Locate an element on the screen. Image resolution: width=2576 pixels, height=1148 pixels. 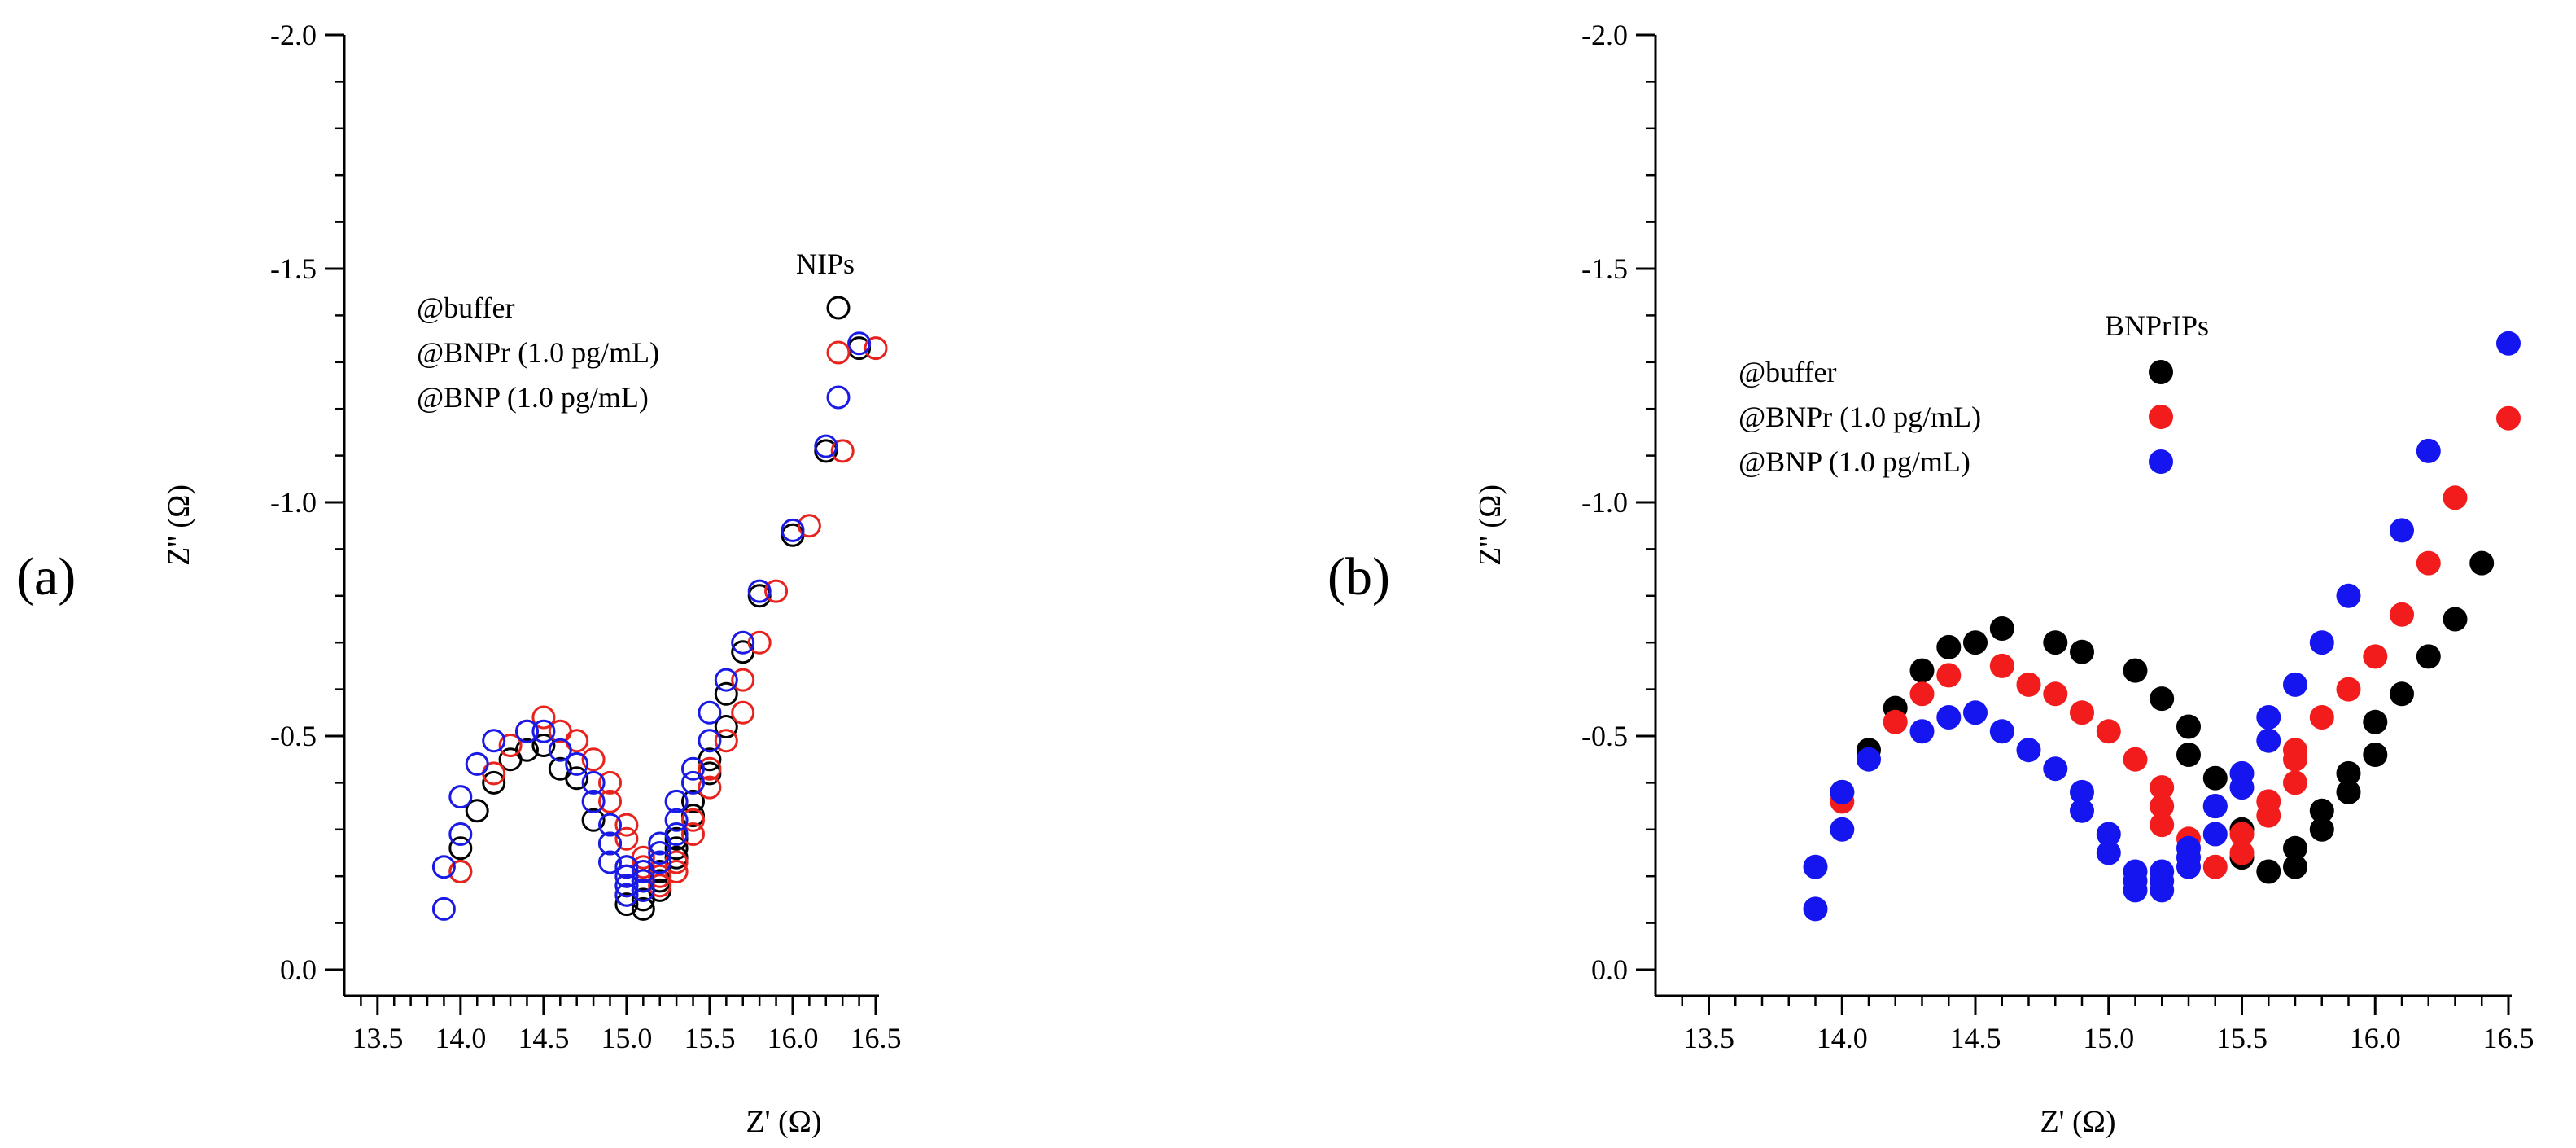
panel-b-x-tick-label: 16.5 is located at coordinates (2508, 1038).